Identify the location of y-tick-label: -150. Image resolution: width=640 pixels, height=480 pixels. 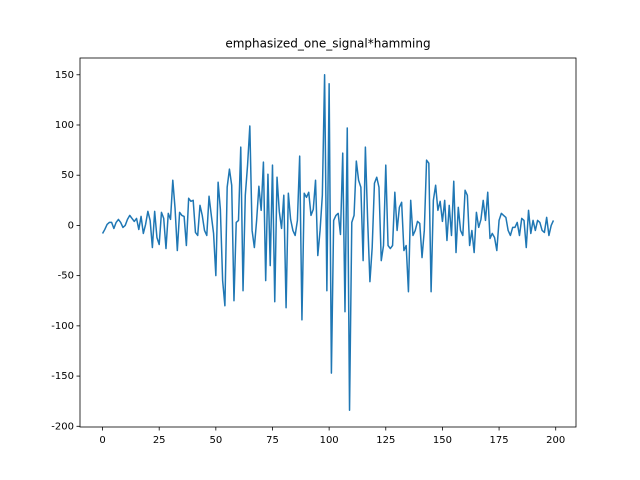
(62, 376).